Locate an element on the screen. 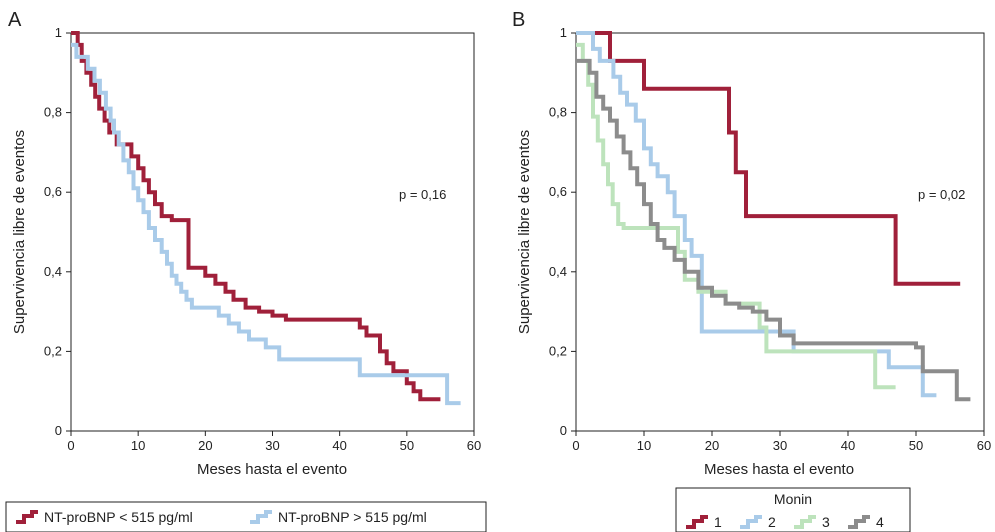  legend-label-monin-1: 1 is located at coordinates (718, 522).